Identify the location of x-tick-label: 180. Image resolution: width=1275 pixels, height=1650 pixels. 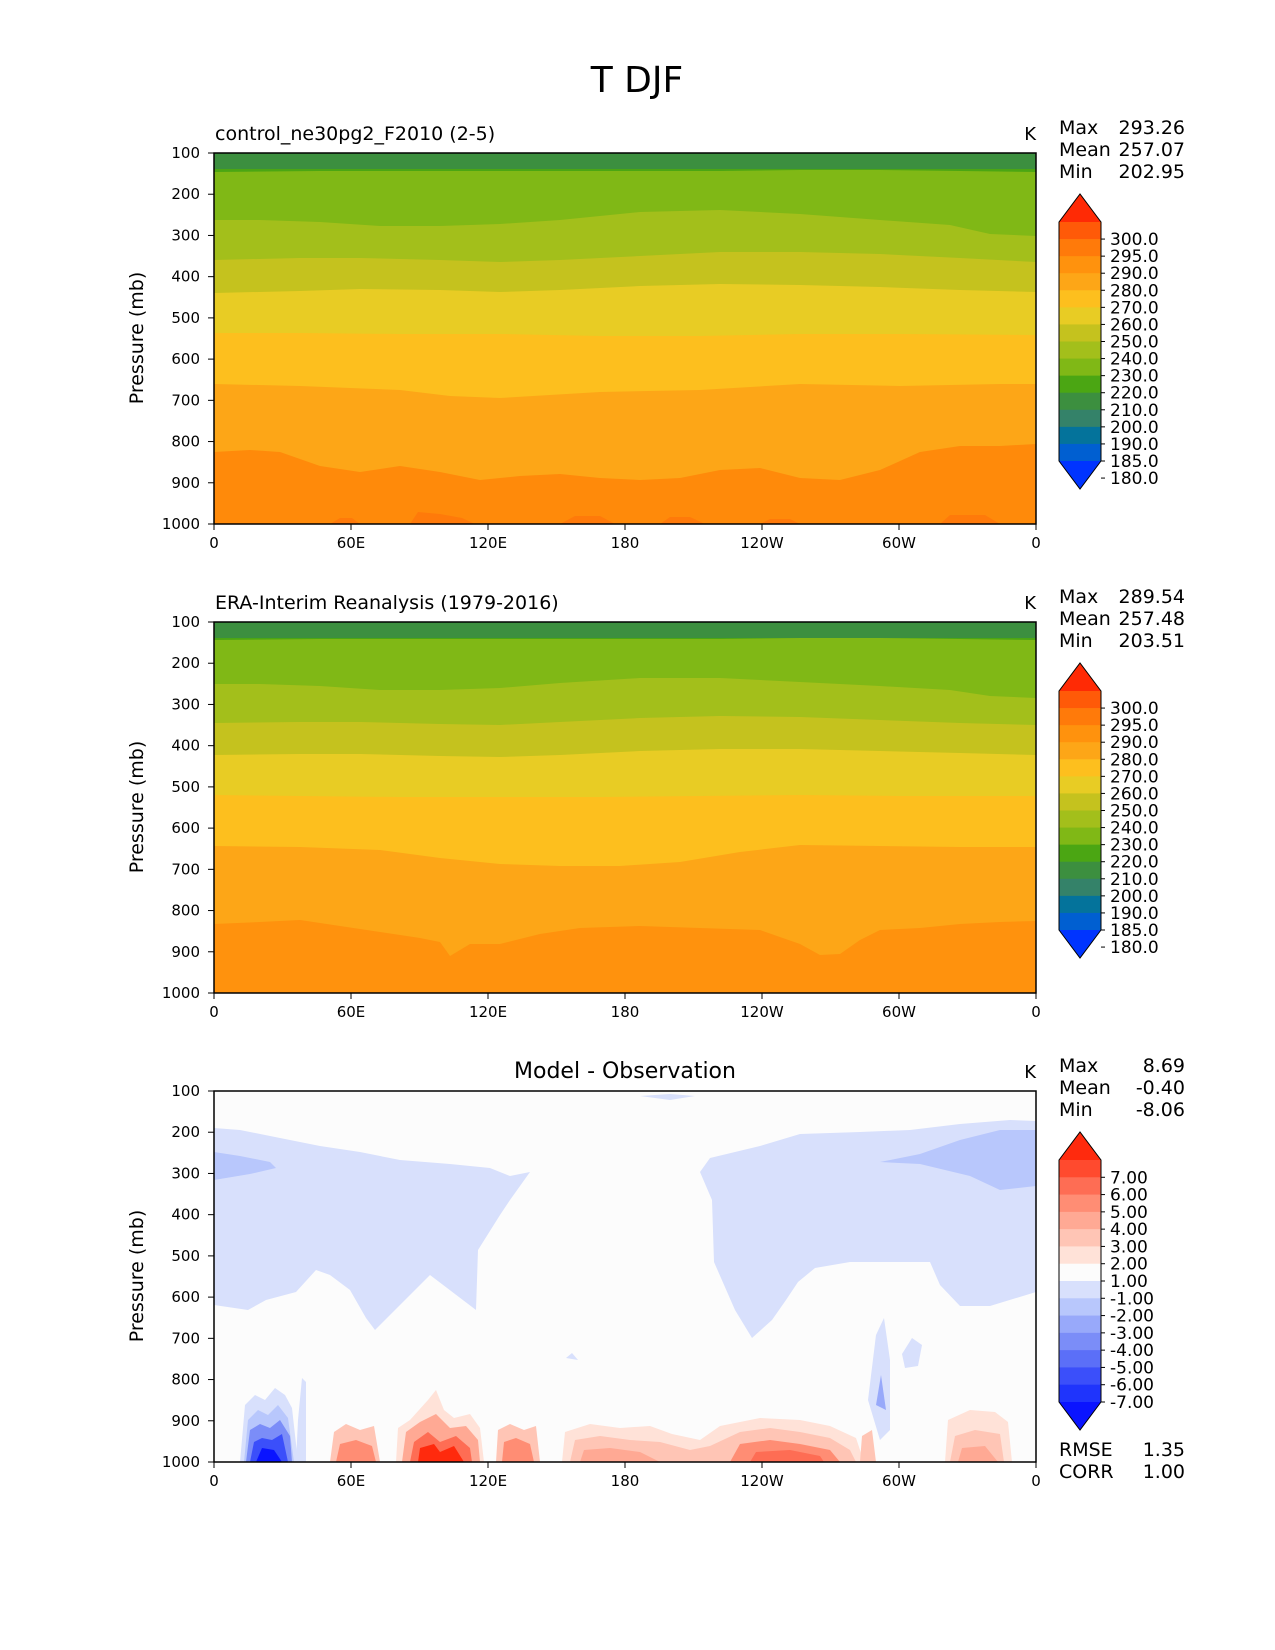
(625, 1012).